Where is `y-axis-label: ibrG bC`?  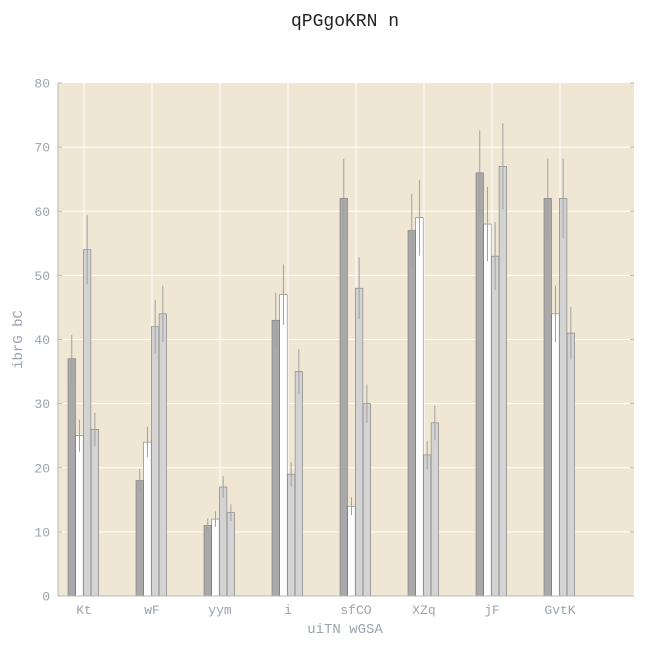 y-axis-label: ibrG bC is located at coordinates (19, 339).